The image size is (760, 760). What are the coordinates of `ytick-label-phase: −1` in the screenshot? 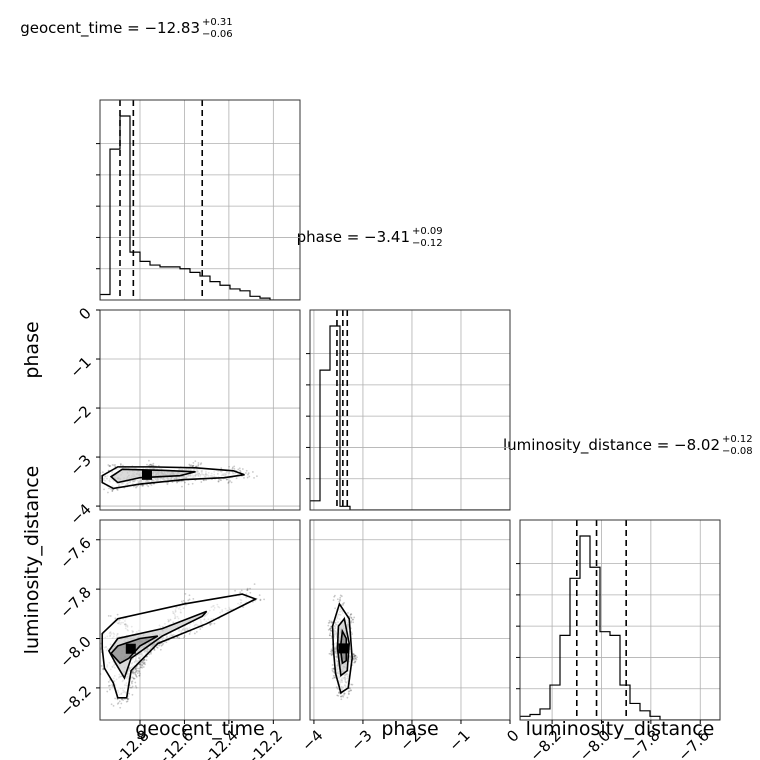 It's located at (80, 367).